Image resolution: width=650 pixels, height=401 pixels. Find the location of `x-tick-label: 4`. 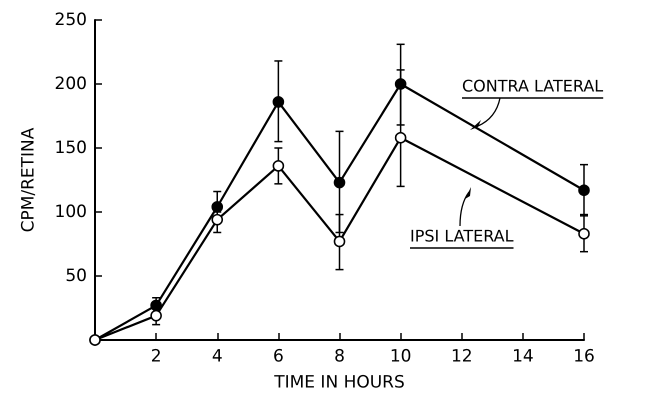

x-tick-label: 4 is located at coordinates (217, 356).